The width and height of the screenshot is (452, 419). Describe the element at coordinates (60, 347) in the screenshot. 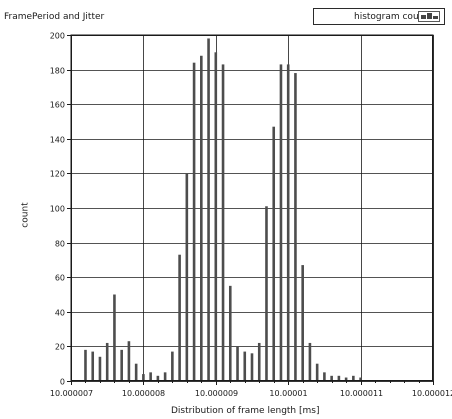

I see `y-tick-label: 20` at that location.